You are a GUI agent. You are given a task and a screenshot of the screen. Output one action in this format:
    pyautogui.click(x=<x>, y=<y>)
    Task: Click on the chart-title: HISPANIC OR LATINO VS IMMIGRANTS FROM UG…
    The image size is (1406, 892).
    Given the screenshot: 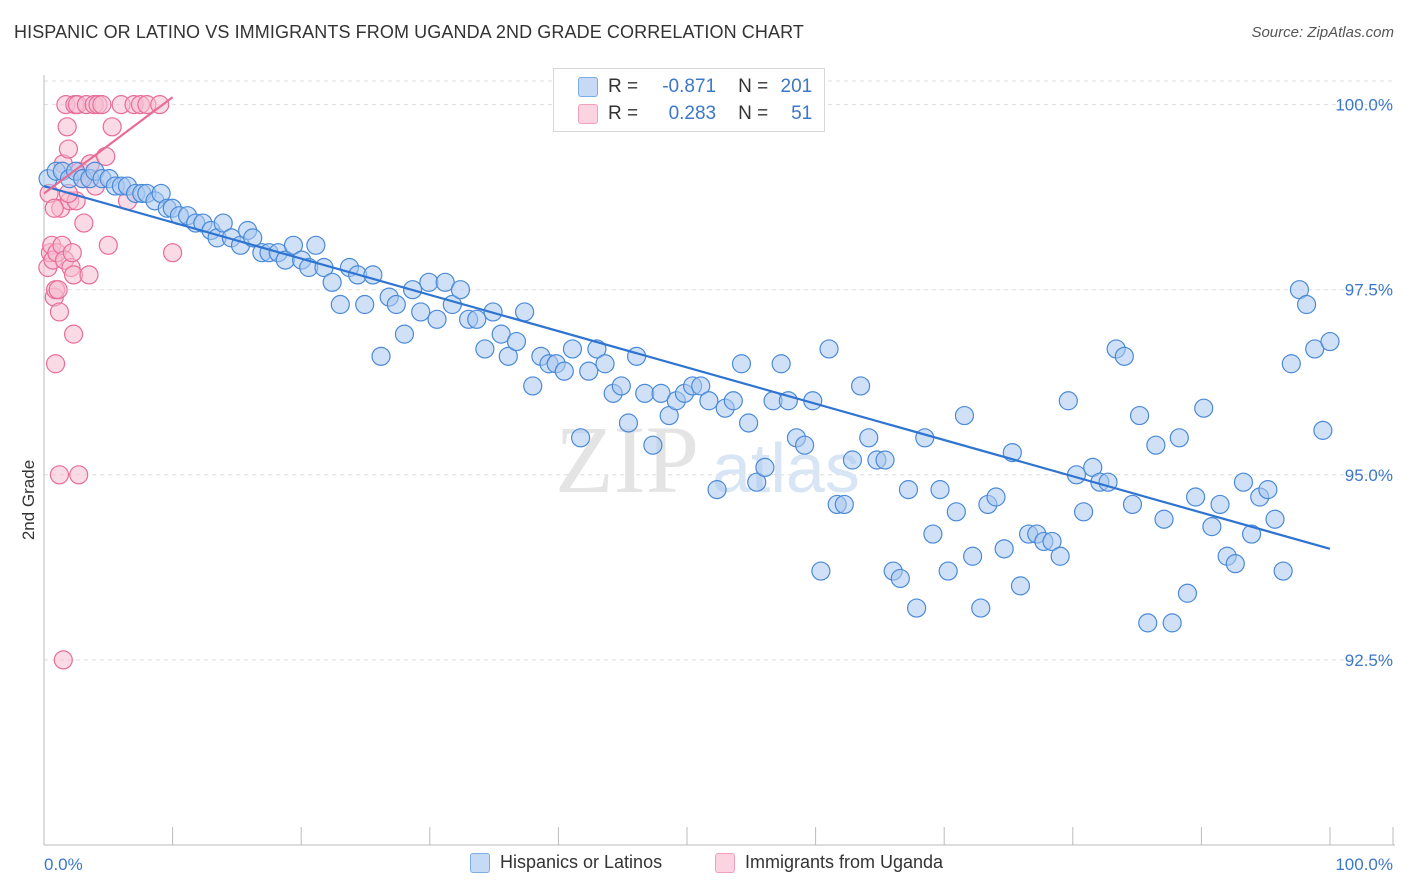 What is the action you would take?
    pyautogui.click(x=409, y=32)
    